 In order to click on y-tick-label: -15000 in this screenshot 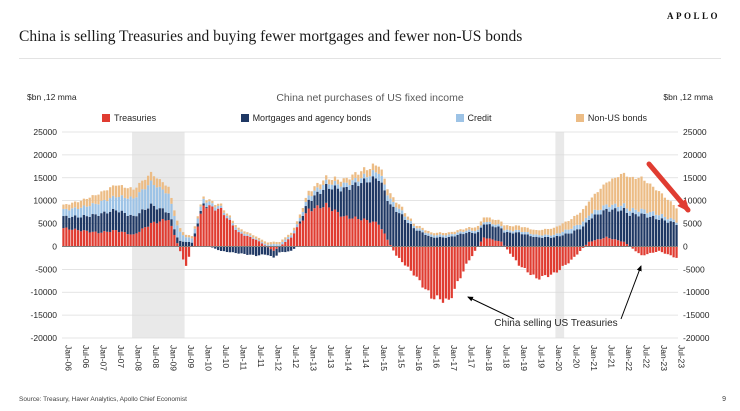, I will do `click(696, 315)`.